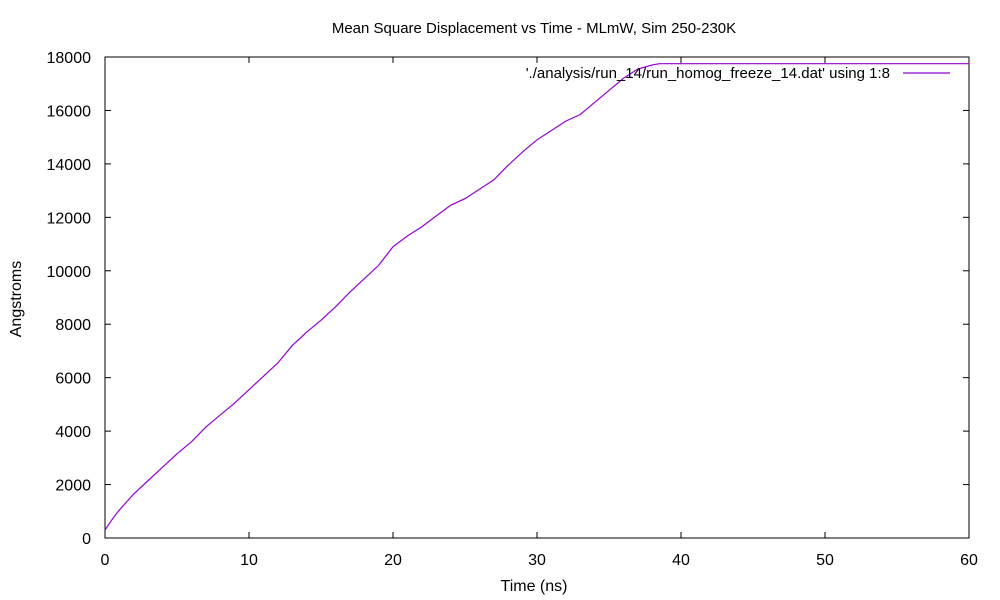 The height and width of the screenshot is (600, 1000). What do you see at coordinates (73, 432) in the screenshot?
I see `y-tick-label: 4000` at bounding box center [73, 432].